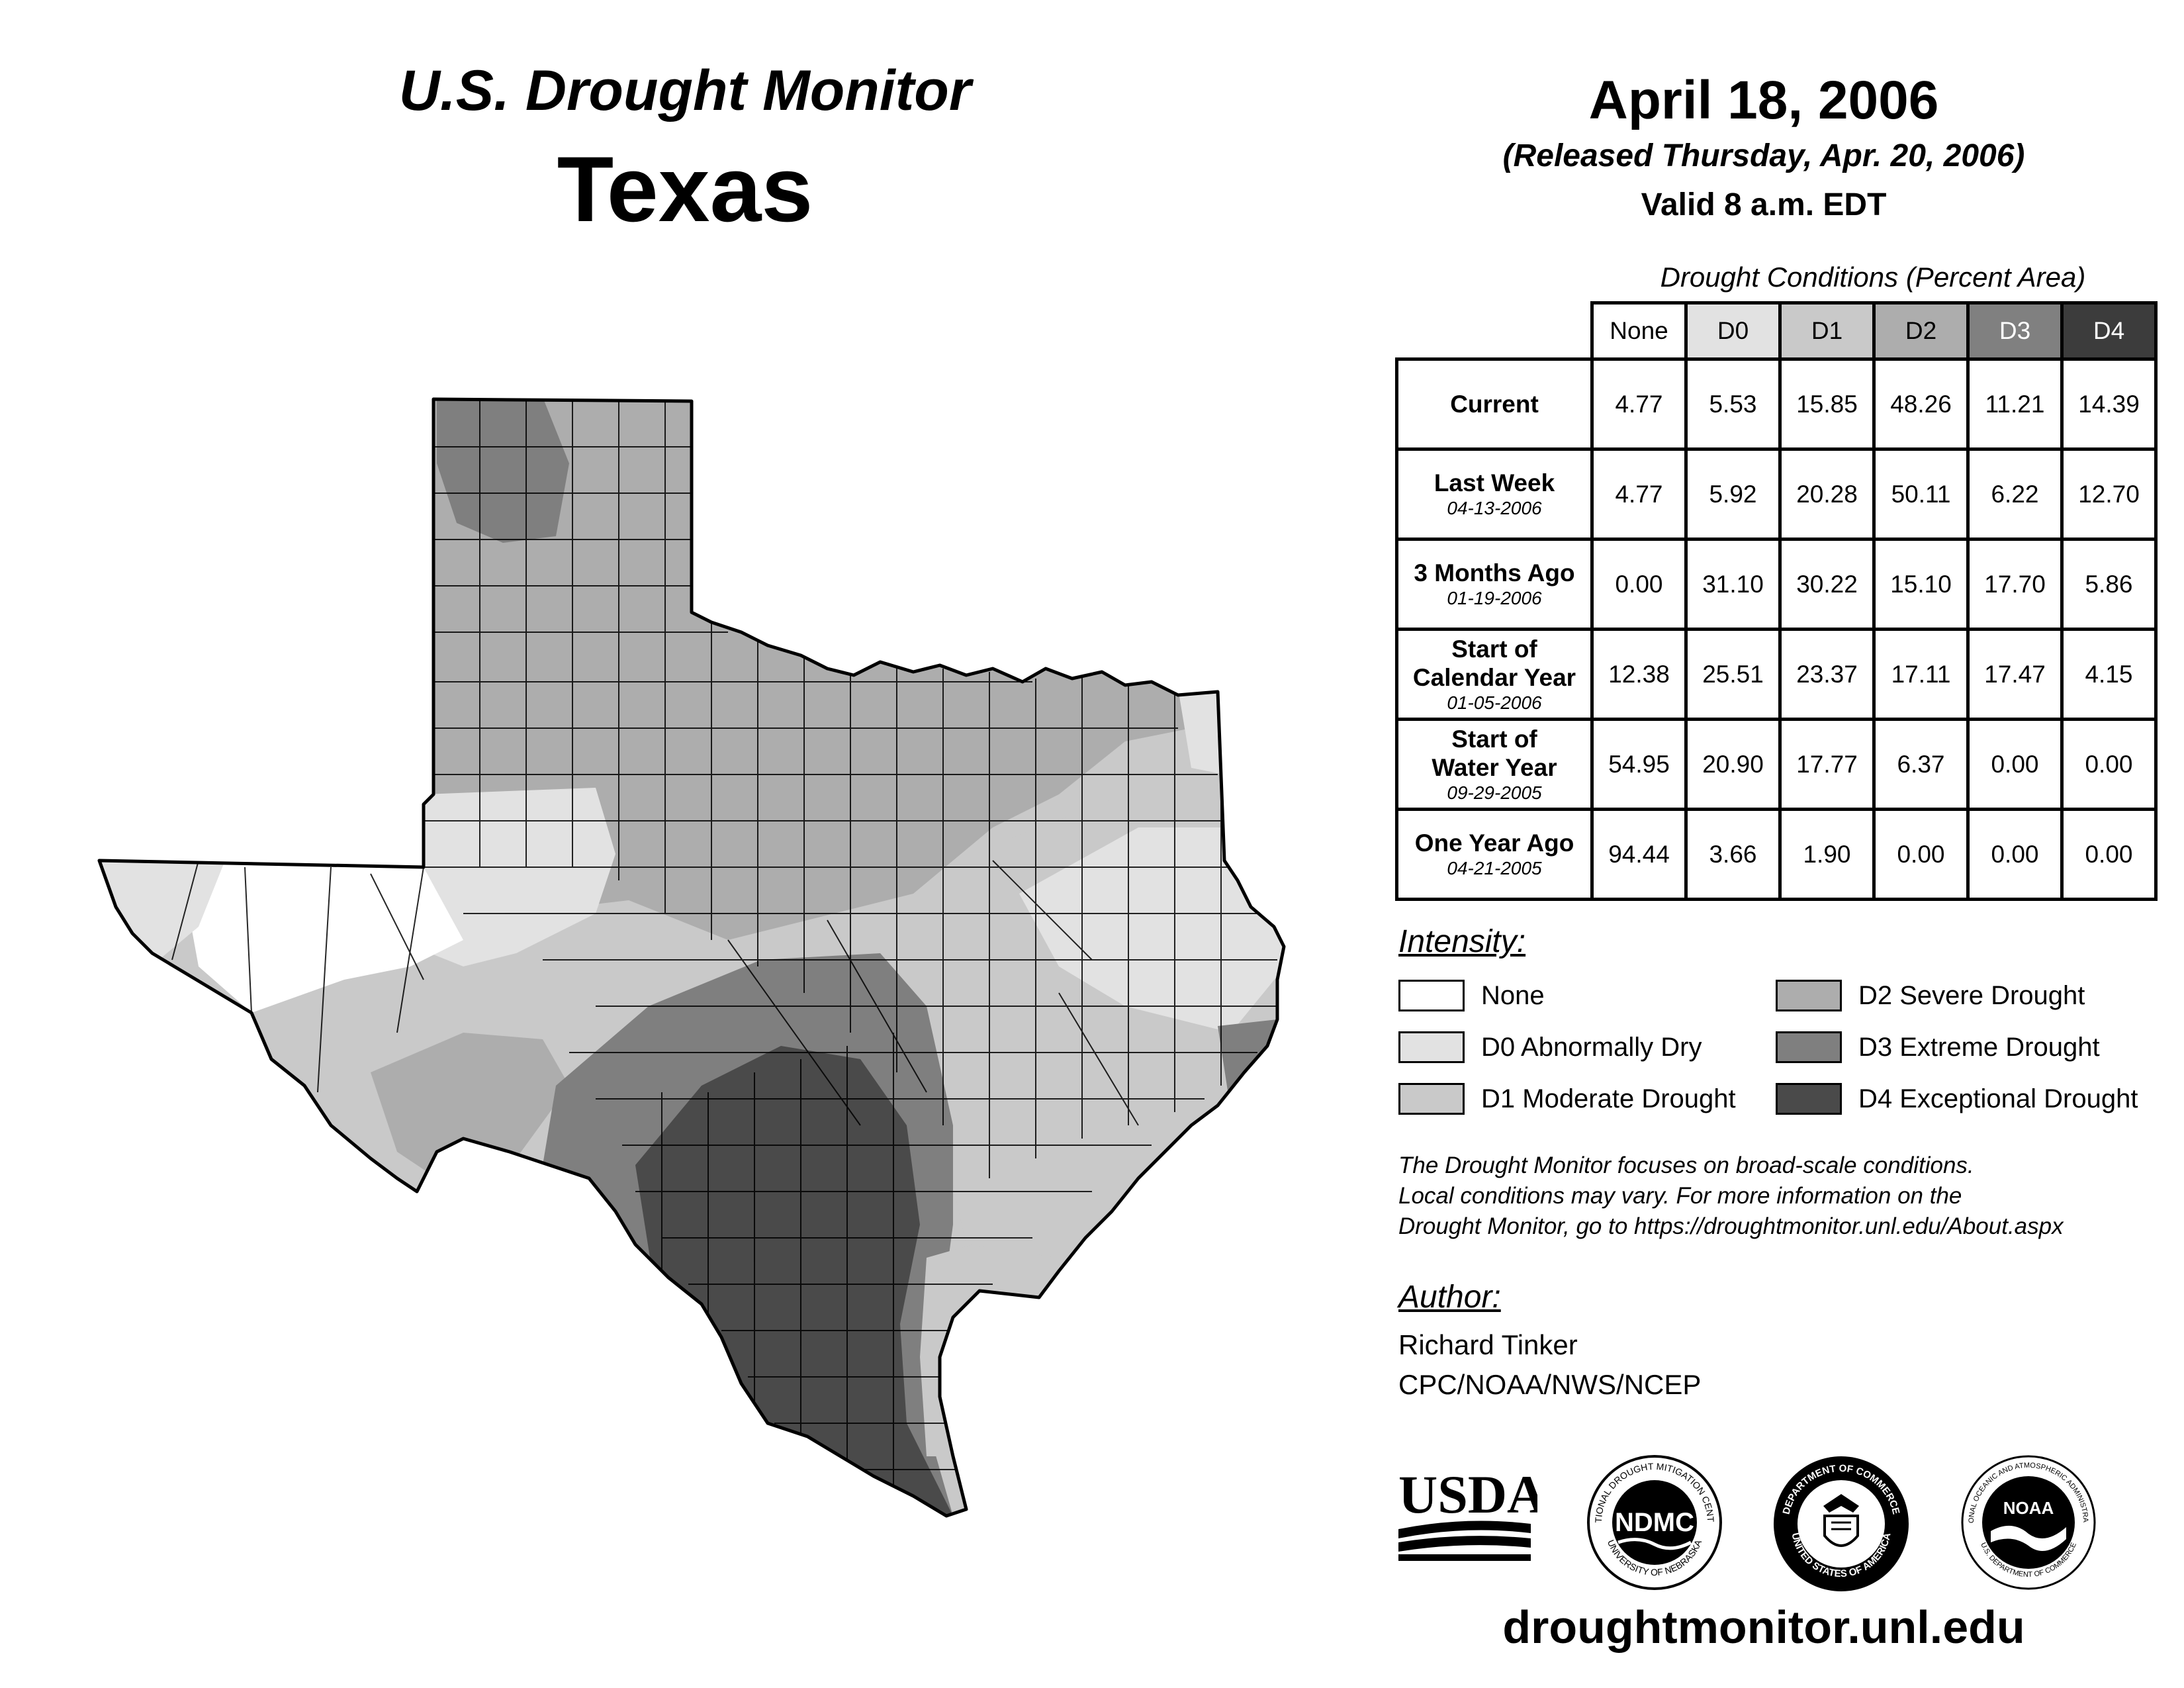 The image size is (2184, 1688). Describe the element at coordinates (1733, 331) in the screenshot. I see `col-d0: D0` at that location.